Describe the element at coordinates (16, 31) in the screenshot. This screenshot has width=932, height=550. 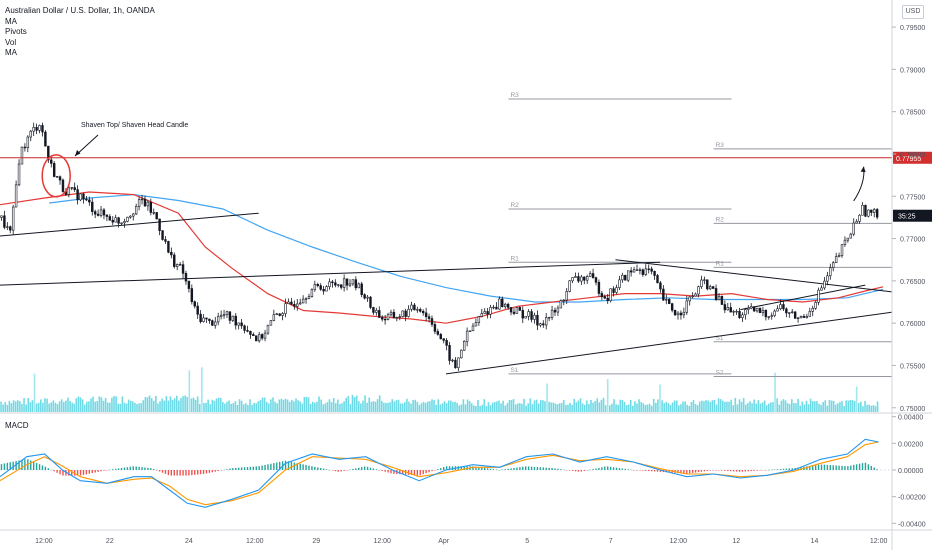
I see `legend-indicator-pivots: Pivots` at that location.